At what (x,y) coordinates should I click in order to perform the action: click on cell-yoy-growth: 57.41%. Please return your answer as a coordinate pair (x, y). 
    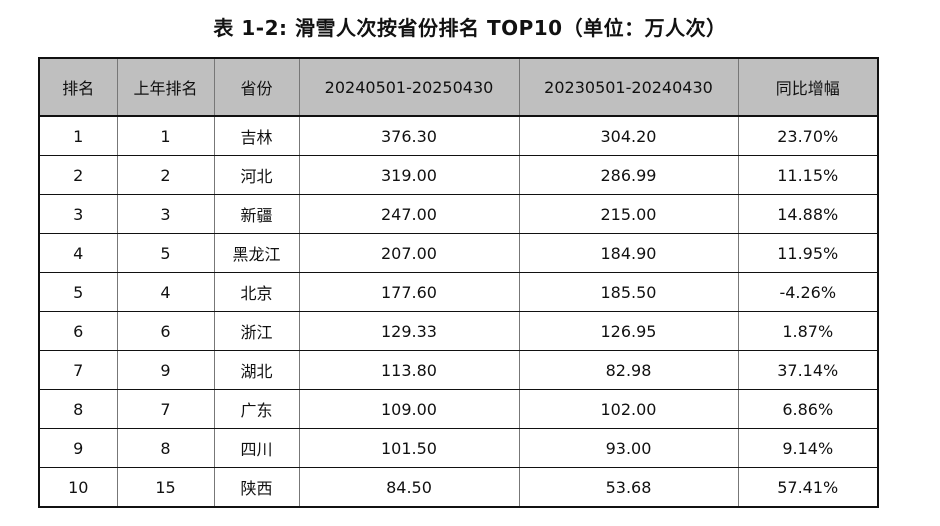
    Looking at the image, I should click on (808, 487).